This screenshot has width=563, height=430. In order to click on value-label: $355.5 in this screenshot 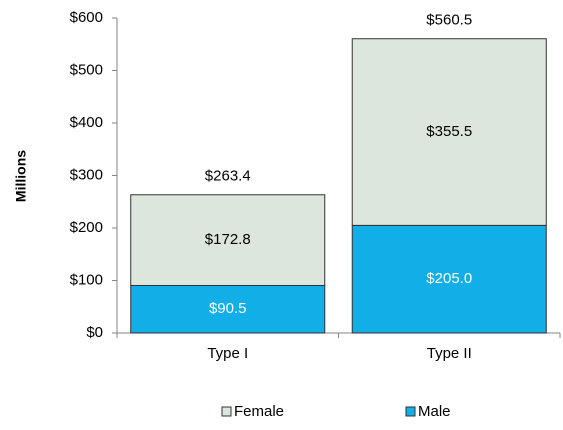, I will do `click(449, 131)`.